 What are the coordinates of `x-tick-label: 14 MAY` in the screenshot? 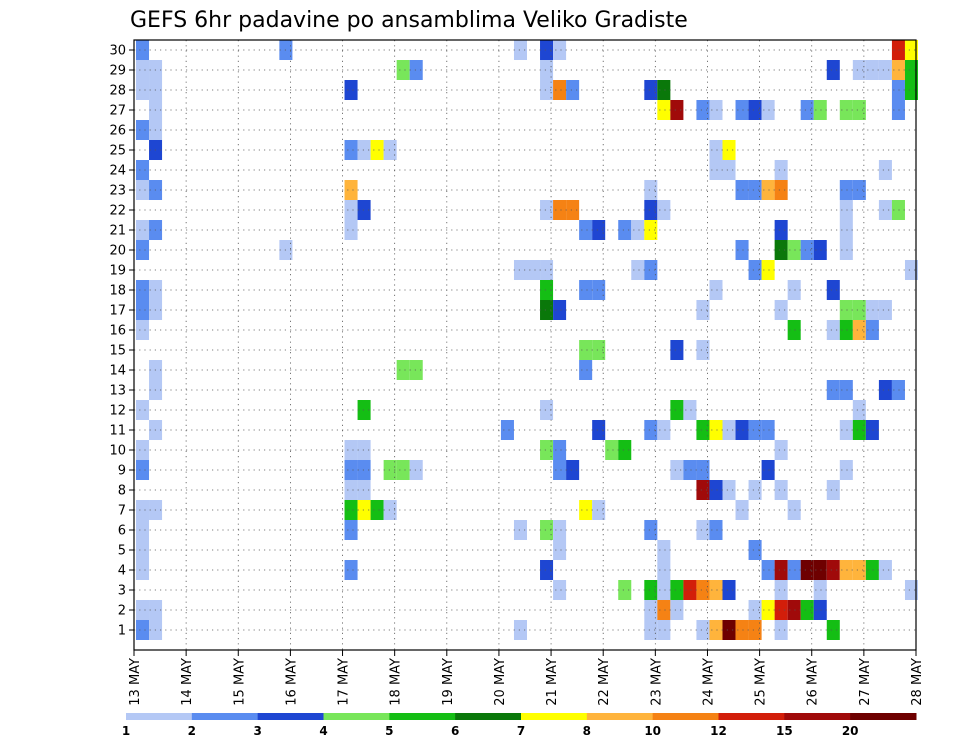 It's located at (187, 682).